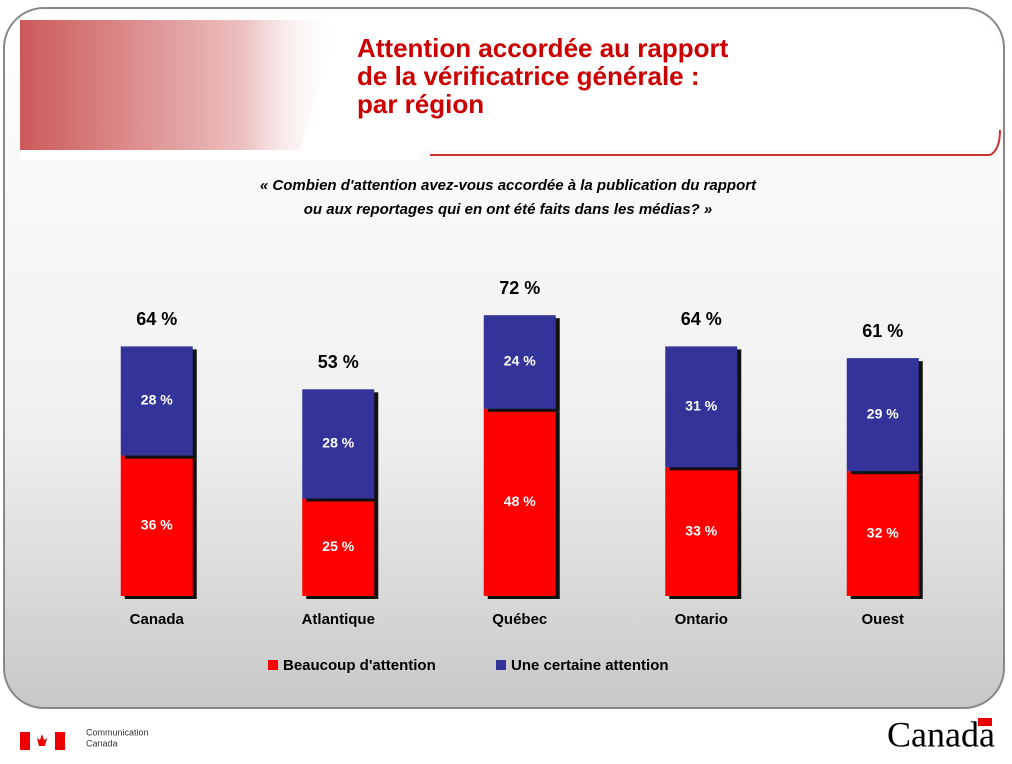 Image resolution: width=1012 pixels, height=764 pixels. I want to click on title: Attention accordée au rapport, so click(543, 48).